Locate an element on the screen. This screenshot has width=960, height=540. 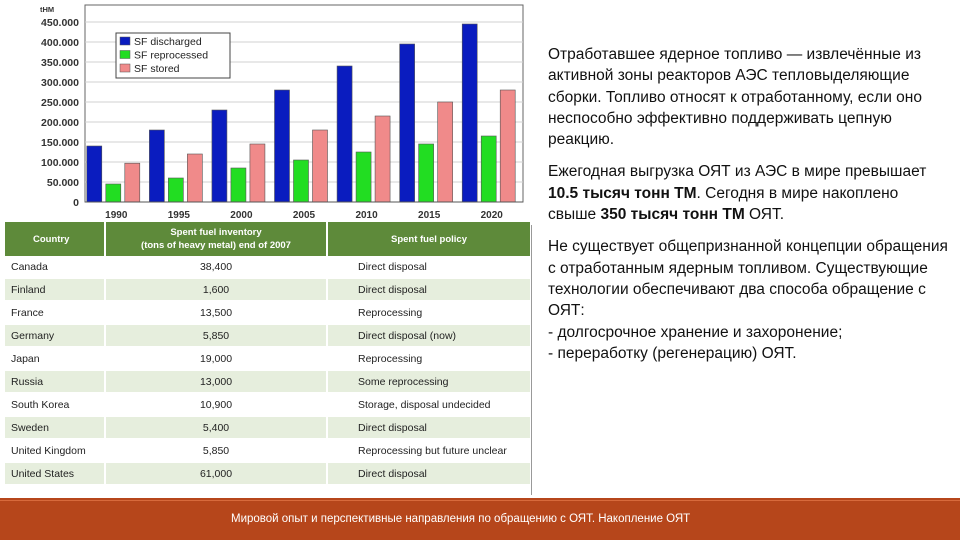
y-tick-label: 450.000 is located at coordinates (60, 23).